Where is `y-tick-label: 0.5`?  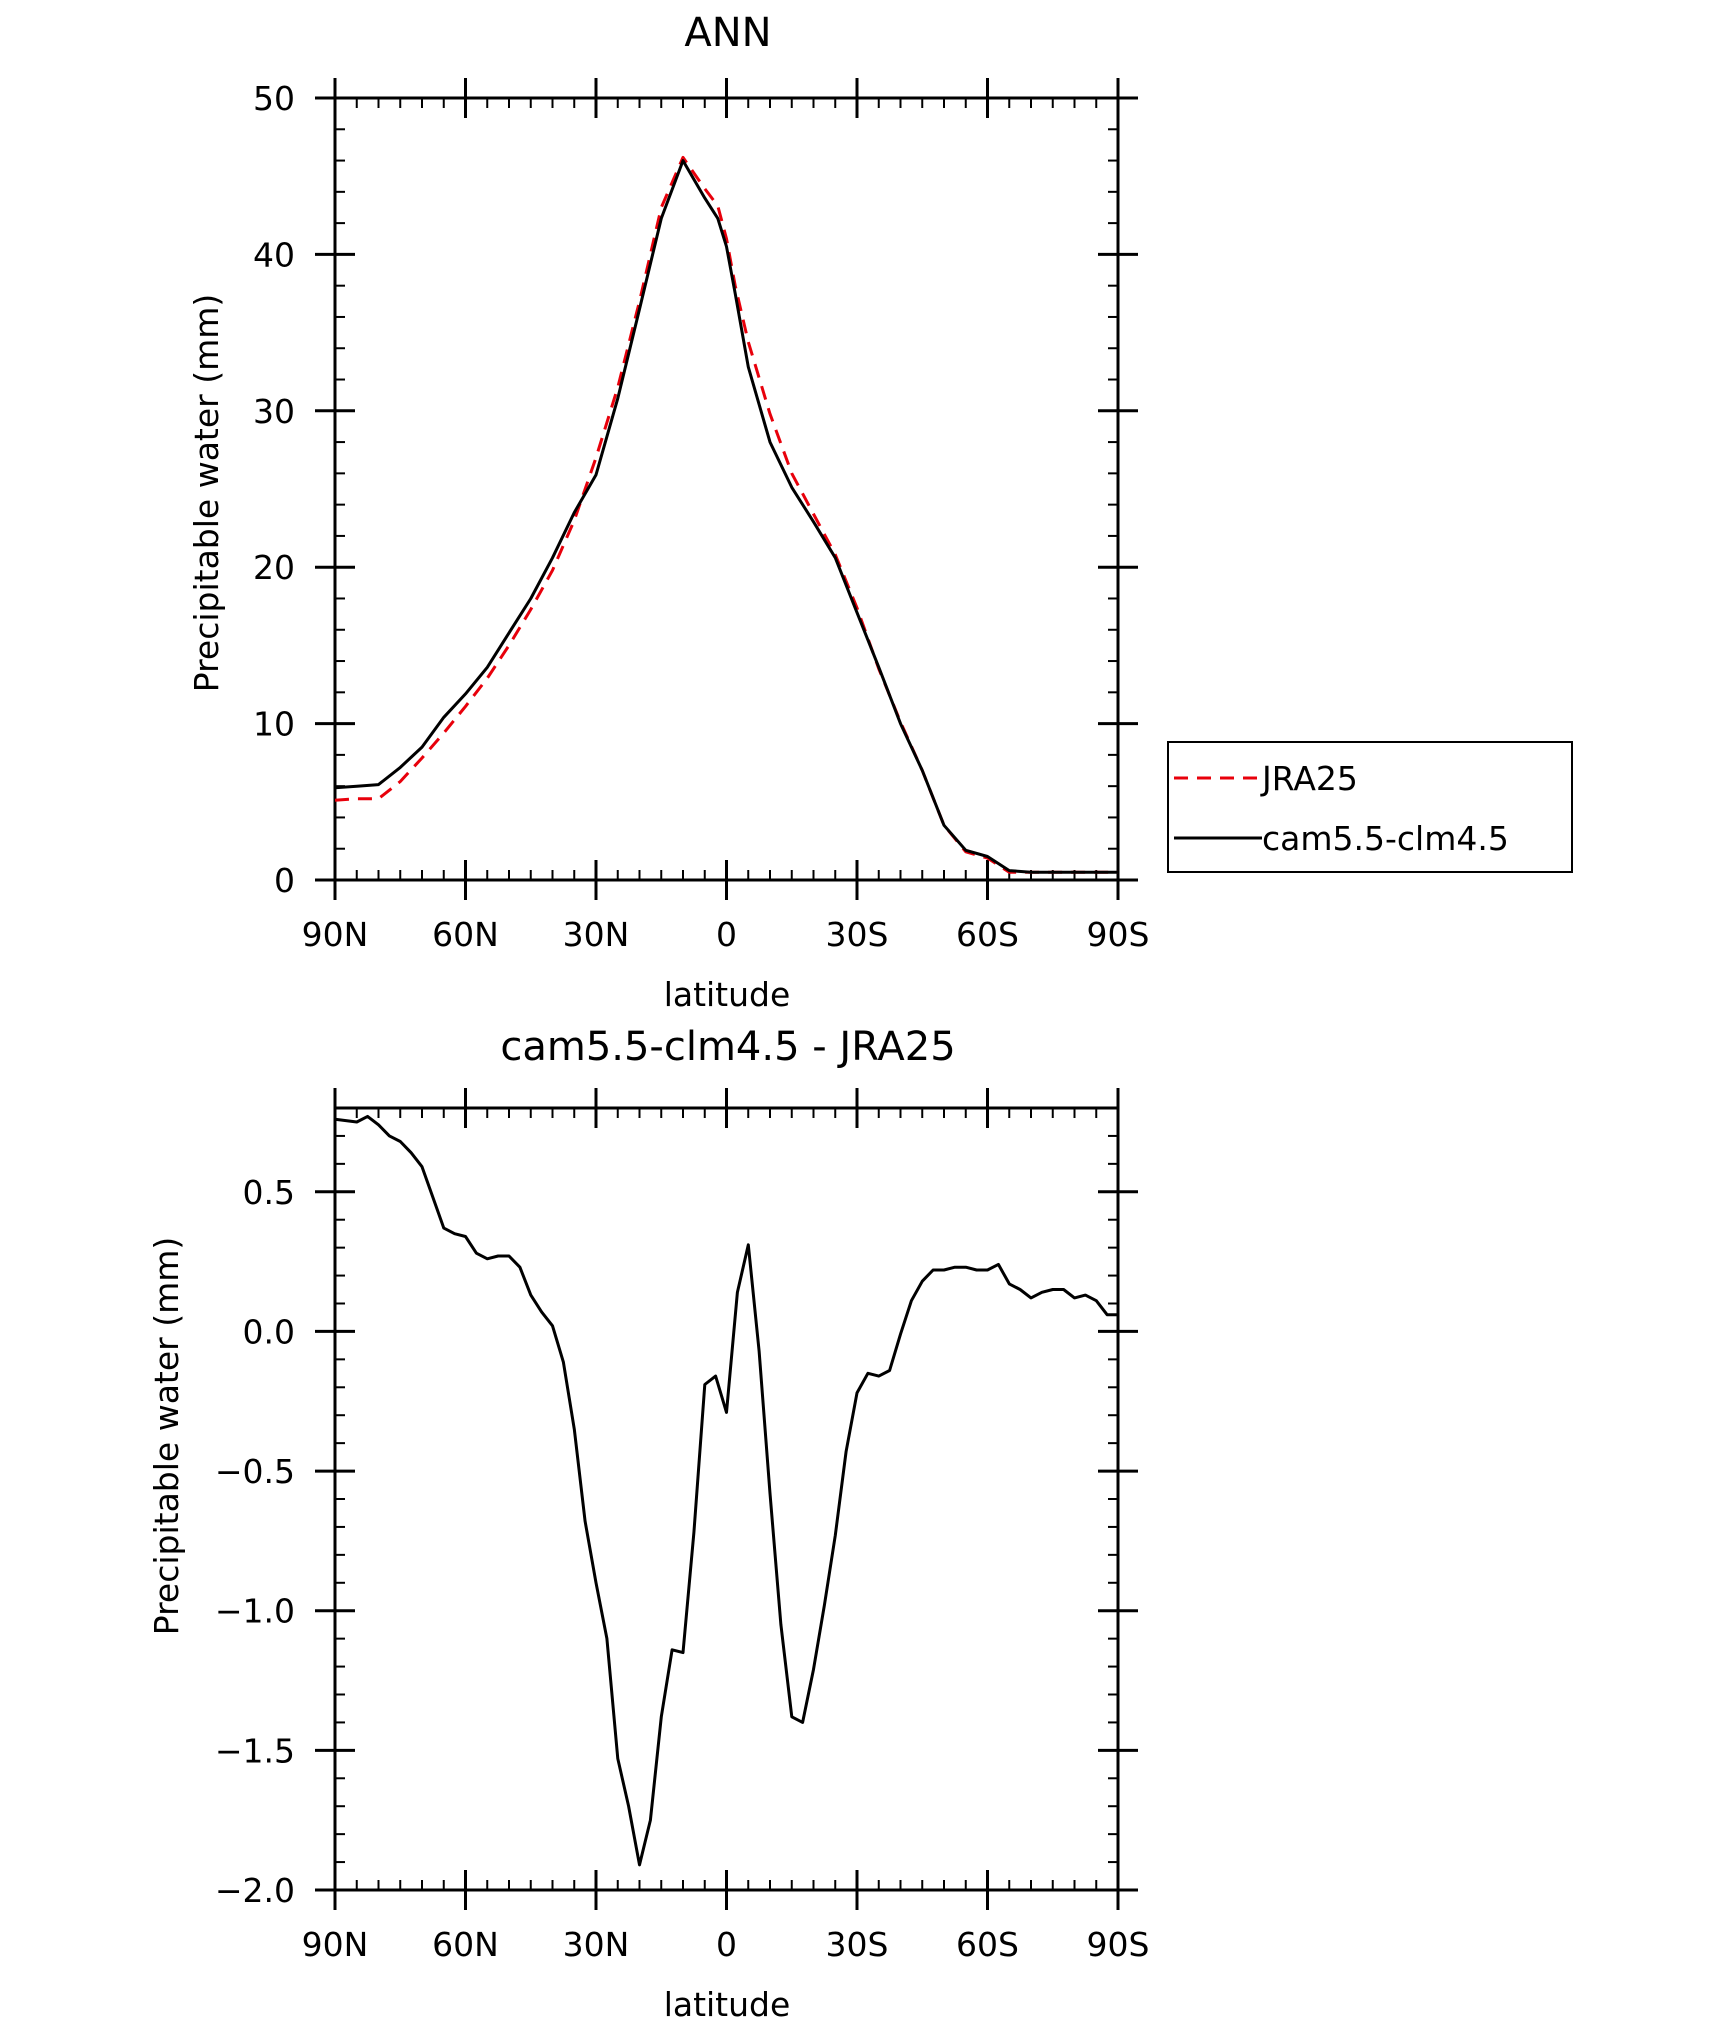 y-tick-label: 0.5 is located at coordinates (269, 1192).